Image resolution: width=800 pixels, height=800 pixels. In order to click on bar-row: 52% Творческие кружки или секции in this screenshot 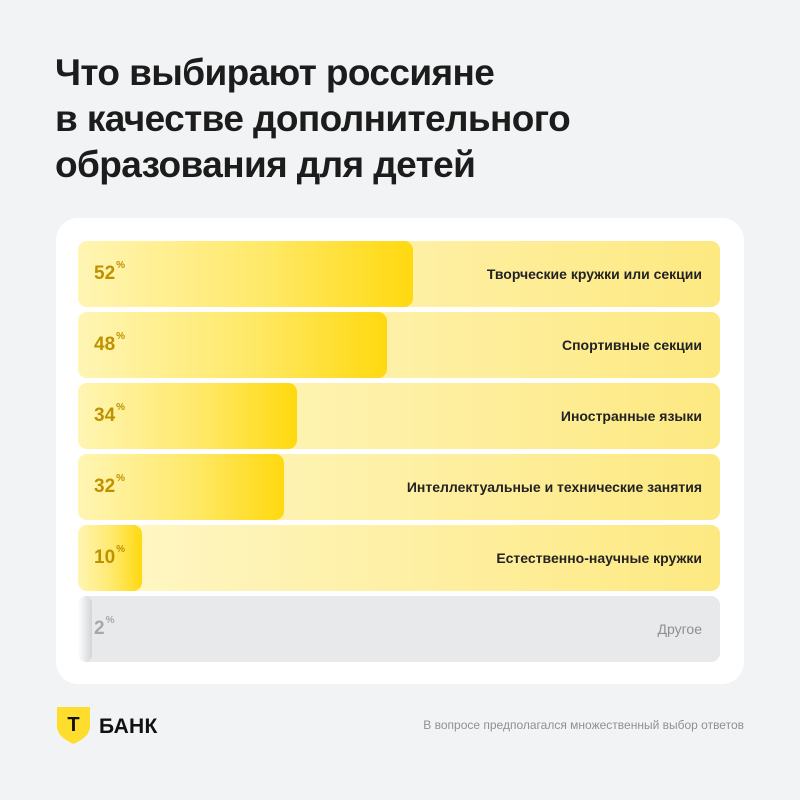, I will do `click(399, 274)`.